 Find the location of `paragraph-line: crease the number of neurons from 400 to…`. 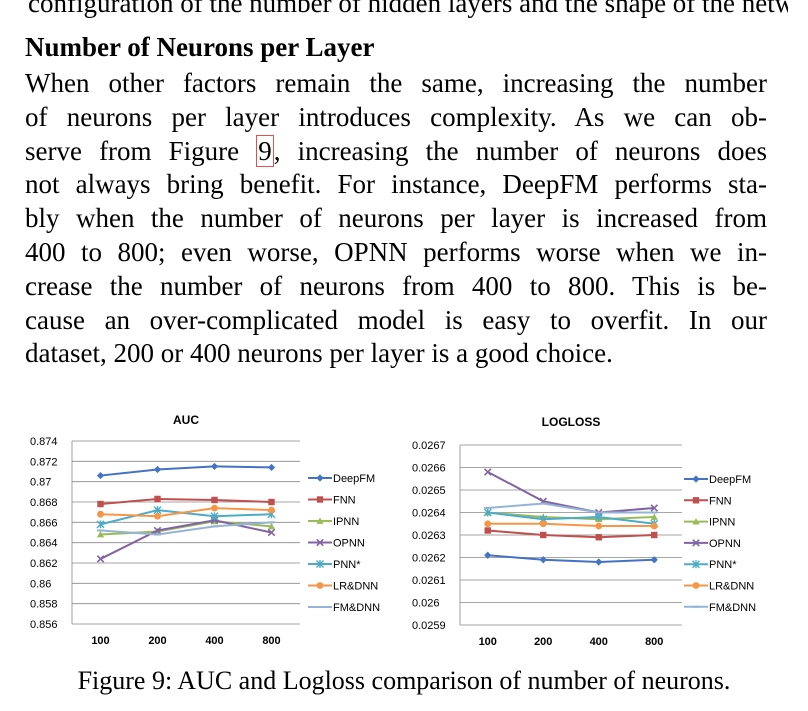

paragraph-line: crease the number of neurons from 400 to… is located at coordinates (396, 285).